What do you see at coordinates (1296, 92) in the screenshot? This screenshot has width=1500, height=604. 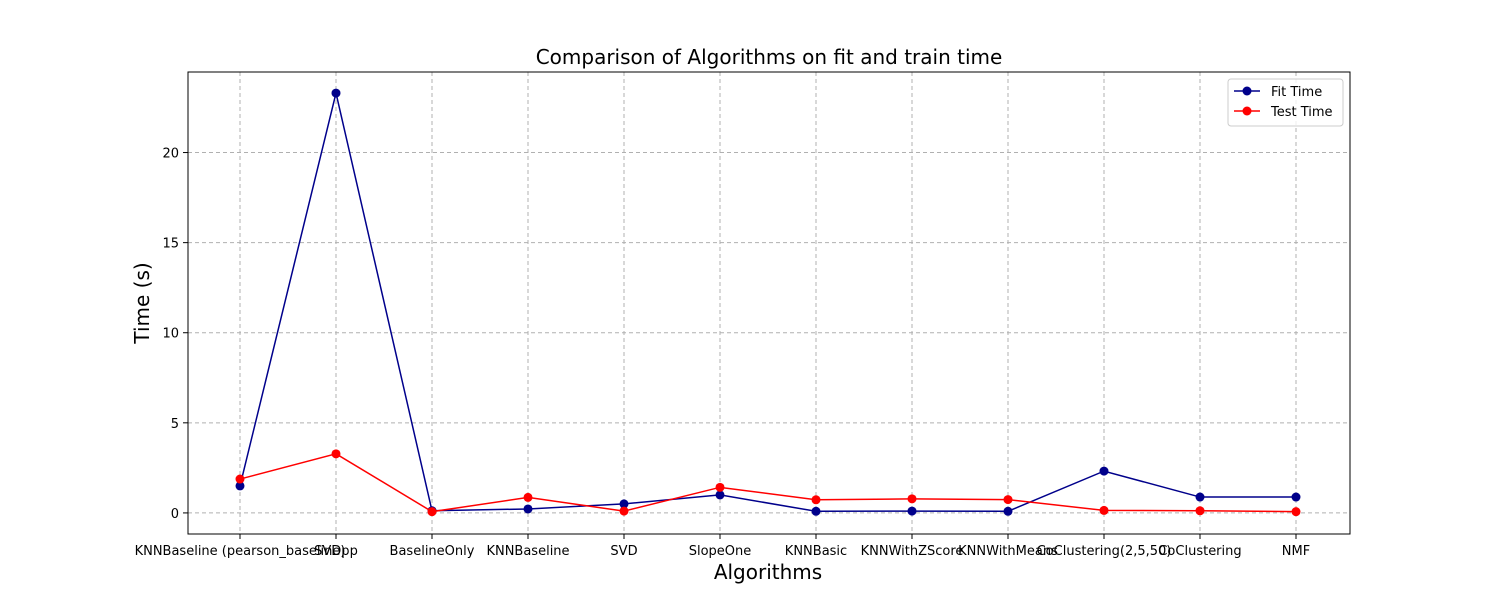 I see `legend-label-fit-time: Fit Time` at bounding box center [1296, 92].